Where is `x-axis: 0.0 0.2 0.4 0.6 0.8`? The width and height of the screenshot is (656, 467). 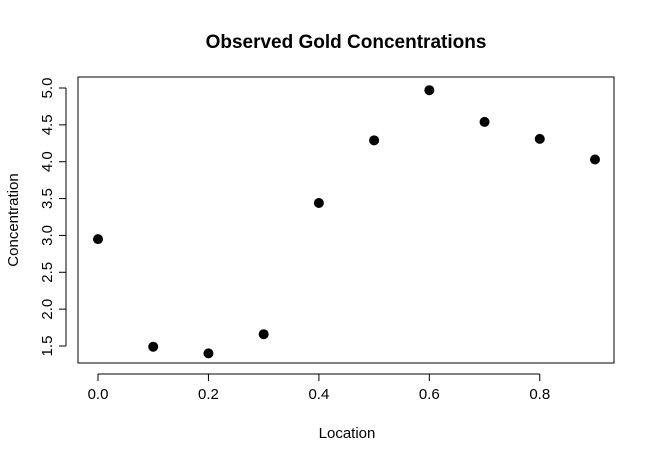
x-axis: 0.0 0.2 0.4 0.6 0.8 is located at coordinates (319, 388).